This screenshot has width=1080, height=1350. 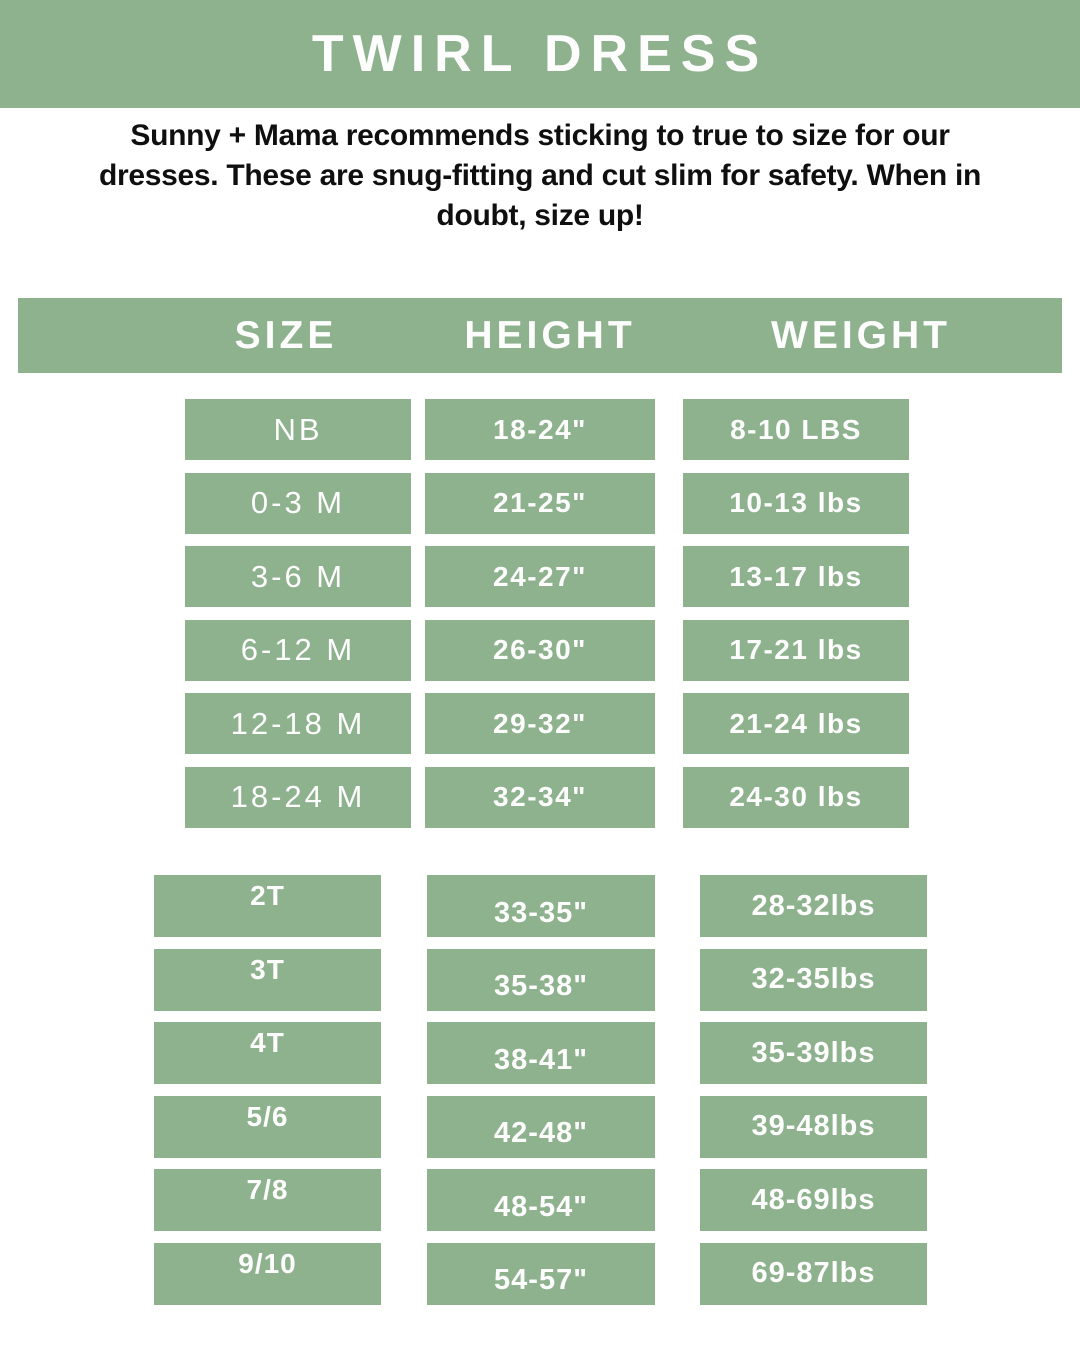 What do you see at coordinates (298, 429) in the screenshot?
I see `size-cell: NB` at bounding box center [298, 429].